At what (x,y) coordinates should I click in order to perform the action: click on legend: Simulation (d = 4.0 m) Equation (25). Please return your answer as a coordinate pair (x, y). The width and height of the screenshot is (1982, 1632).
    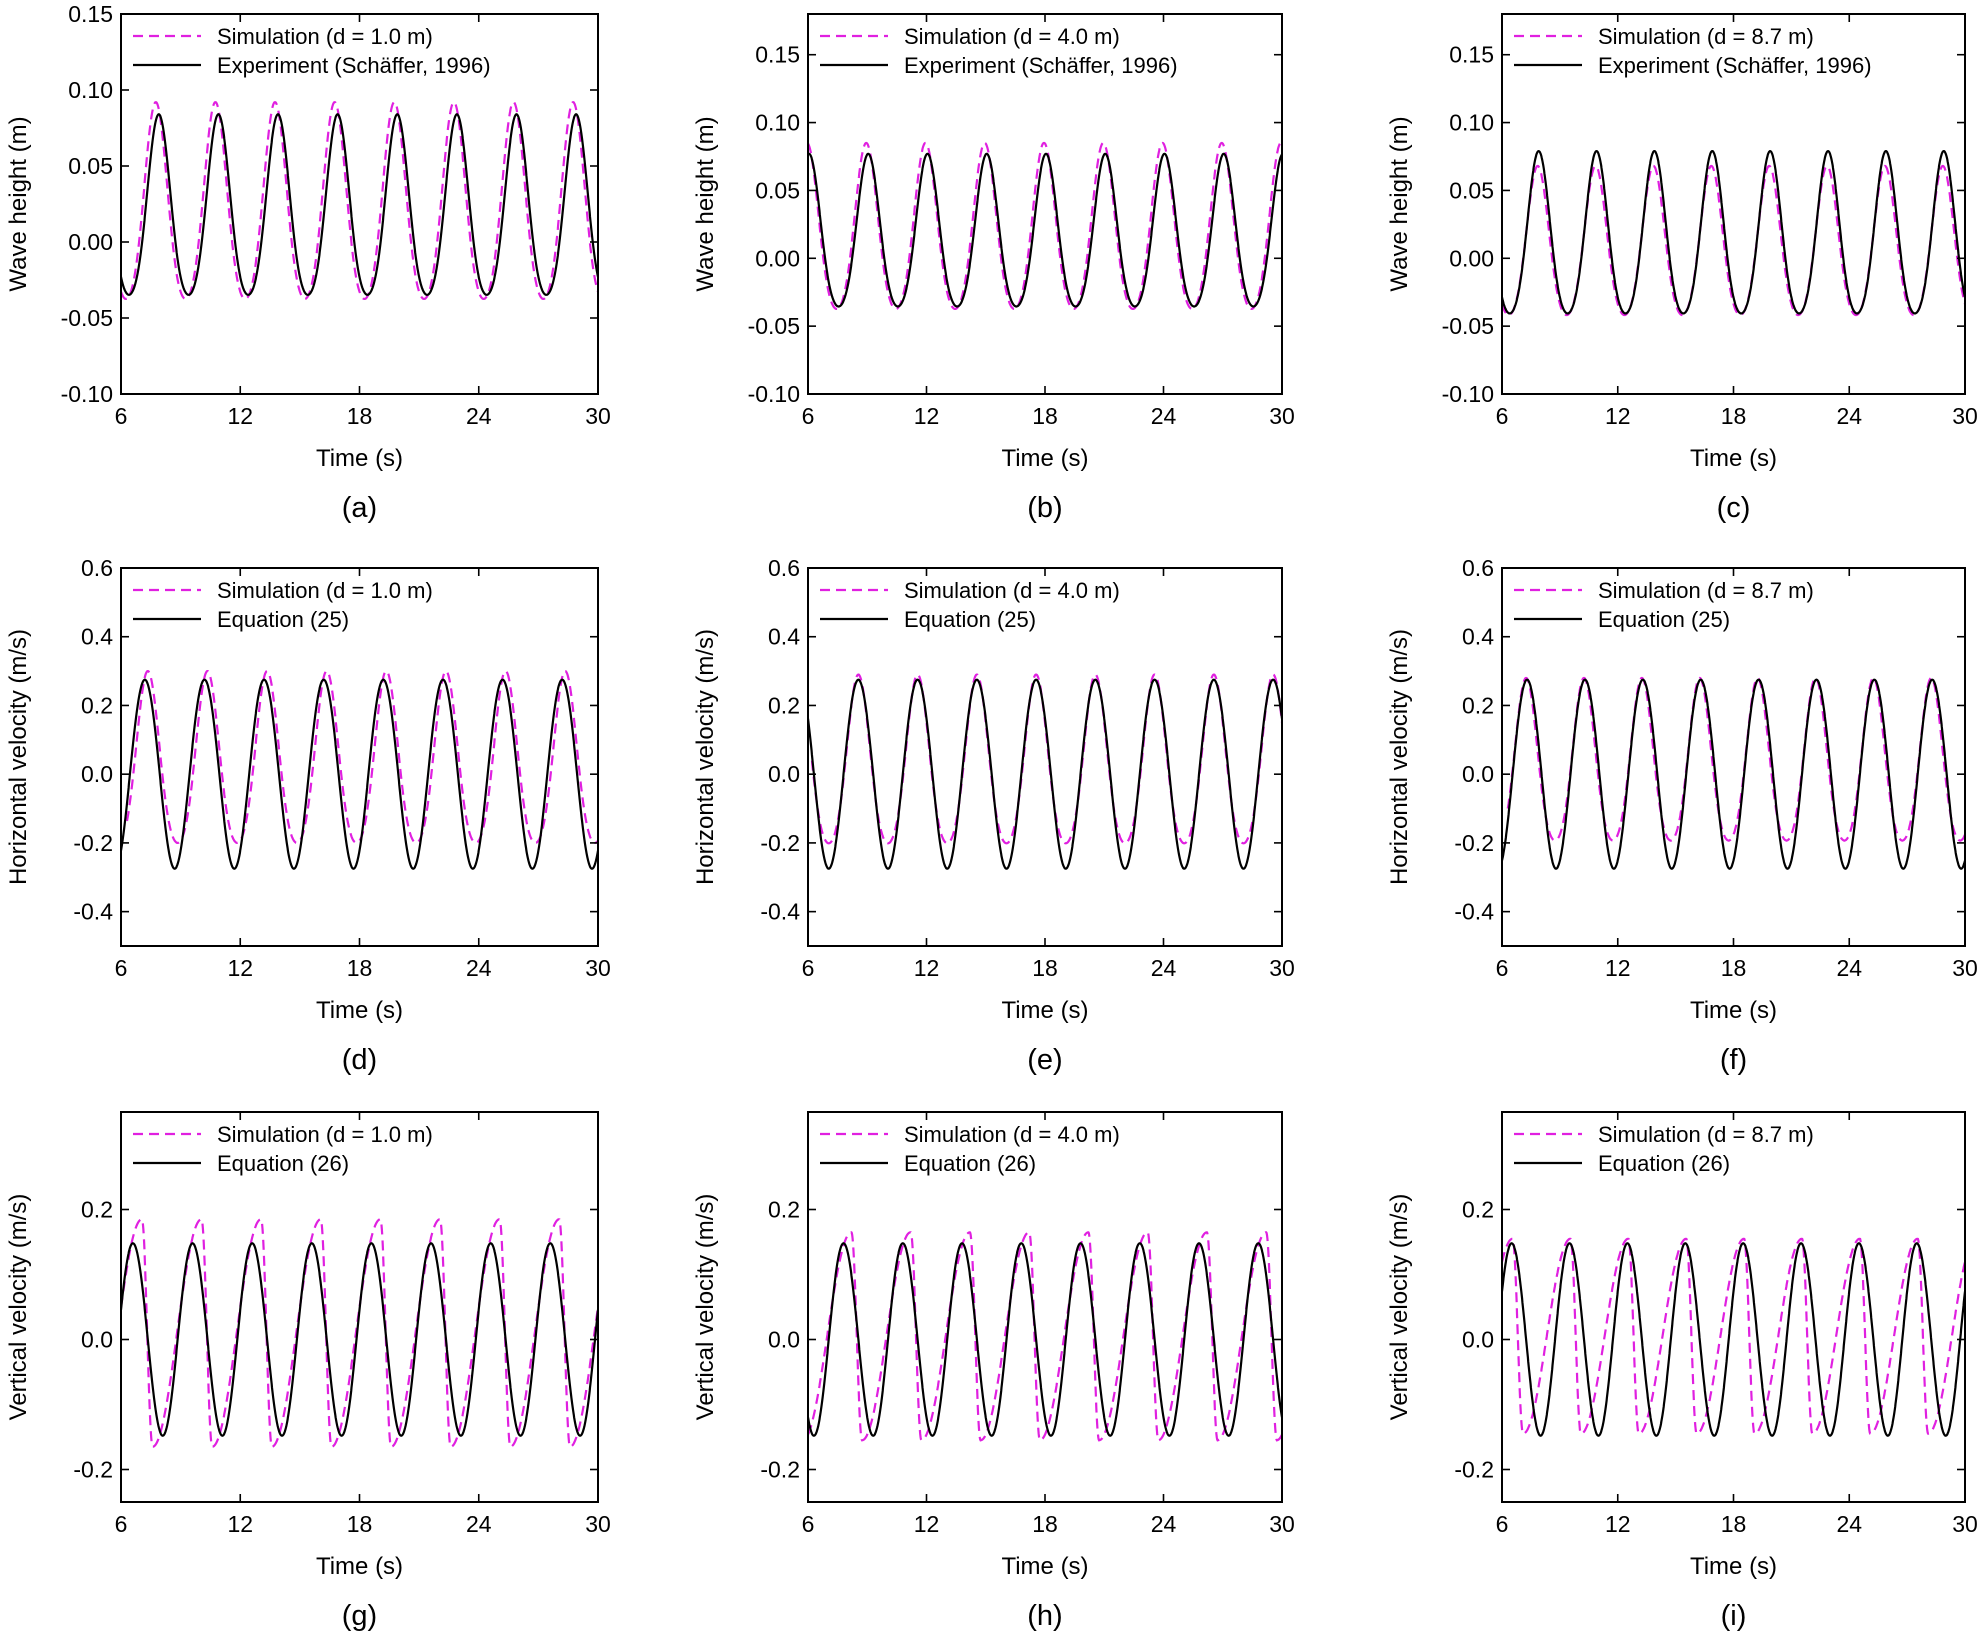
    Looking at the image, I should click on (970, 605).